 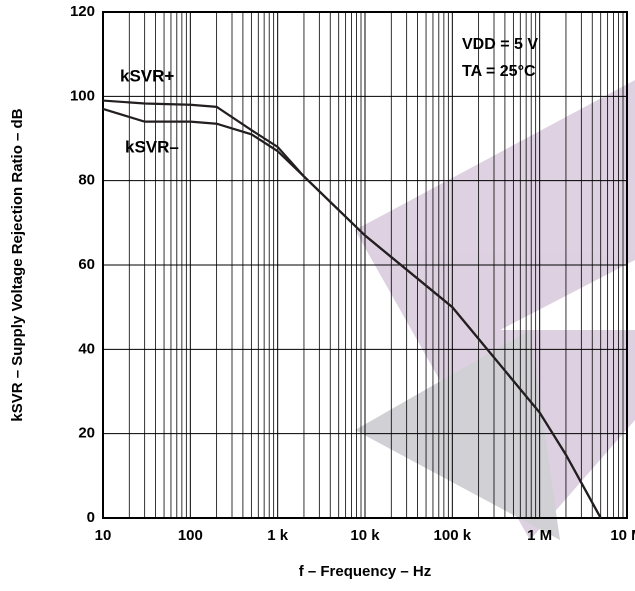 I want to click on annotation: TA = 25°C, so click(x=499, y=71).